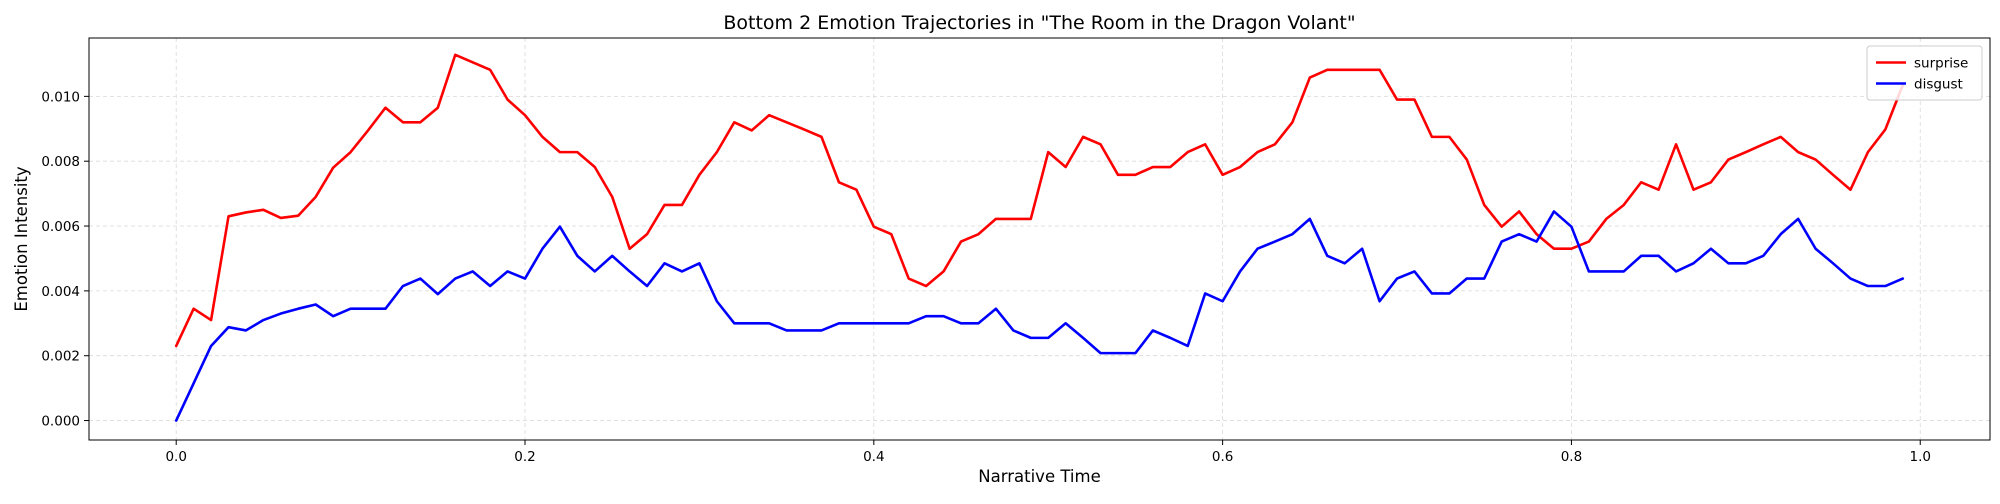 The width and height of the screenshot is (2000, 504). Describe the element at coordinates (873, 457) in the screenshot. I see `x-tick-label: 0.4` at that location.